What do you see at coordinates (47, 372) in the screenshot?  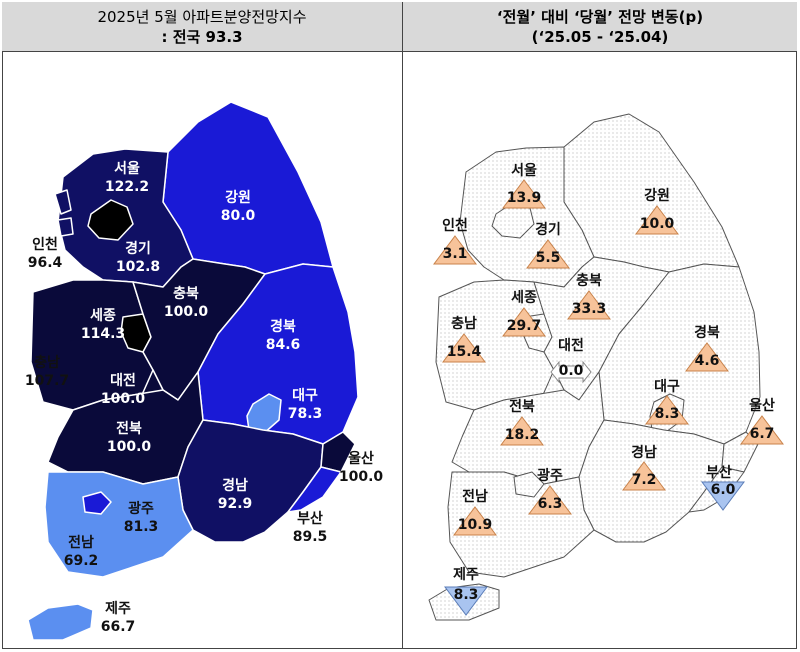 I see `region-label-chungnam: 충남 107.7` at bounding box center [47, 372].